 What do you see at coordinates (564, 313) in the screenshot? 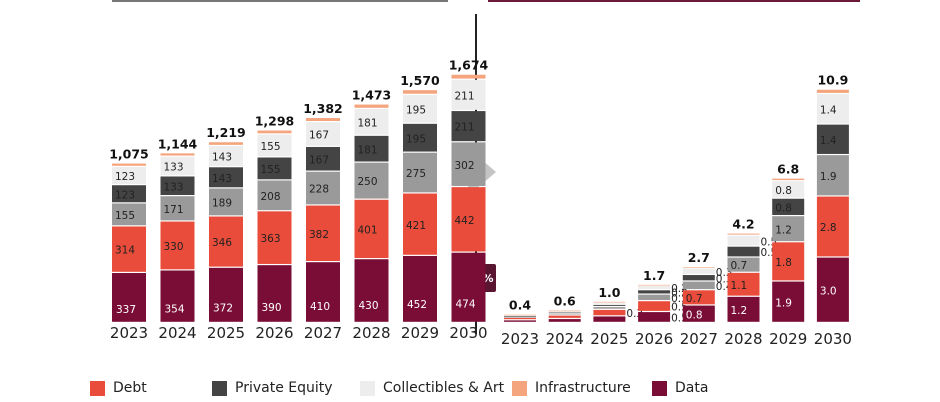
I see `right-bar-2024-private-equity` at bounding box center [564, 313].